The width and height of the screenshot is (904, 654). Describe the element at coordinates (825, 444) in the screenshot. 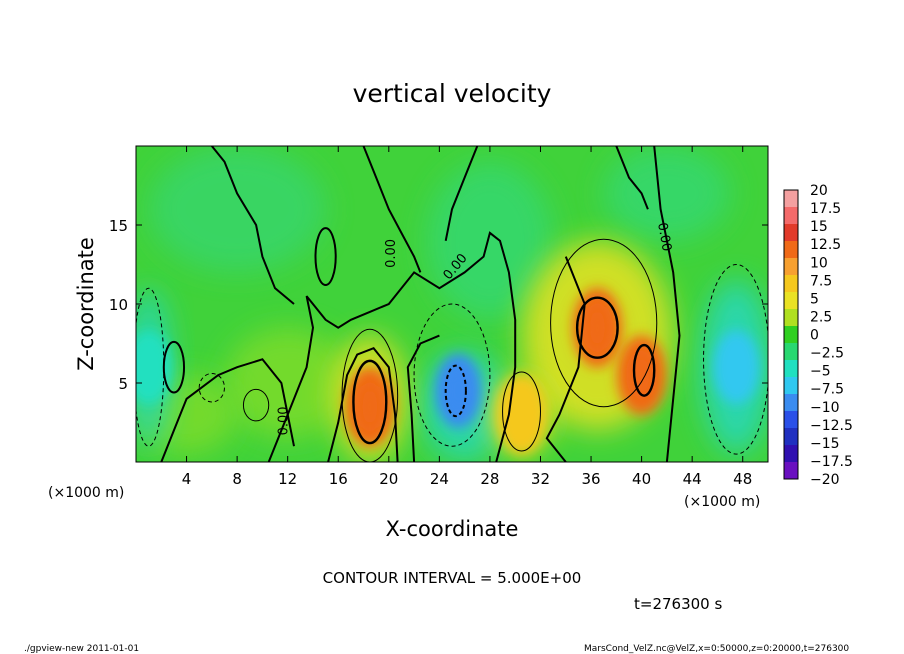

I see `colorbar-label: −15` at that location.